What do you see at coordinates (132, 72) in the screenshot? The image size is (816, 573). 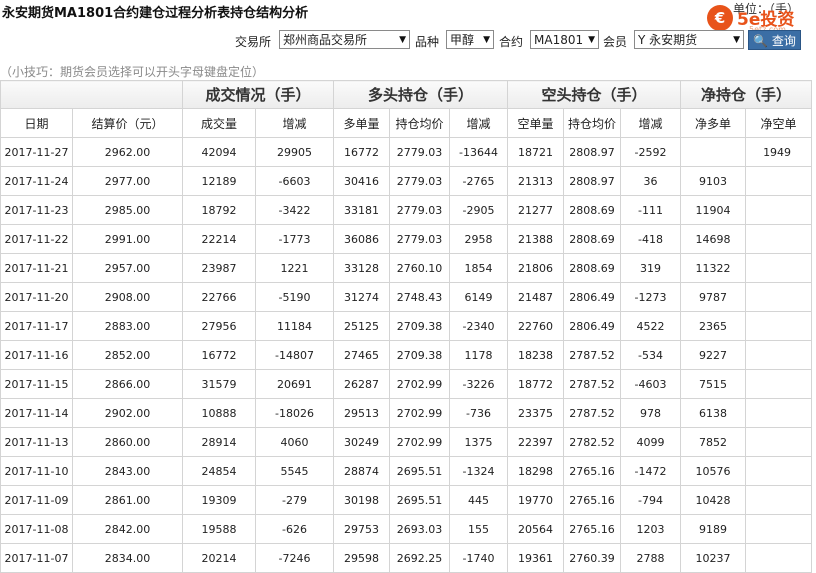 I see `tip-text: （小技巧：期货会员选择可以开头字母键盘定位）` at bounding box center [132, 72].